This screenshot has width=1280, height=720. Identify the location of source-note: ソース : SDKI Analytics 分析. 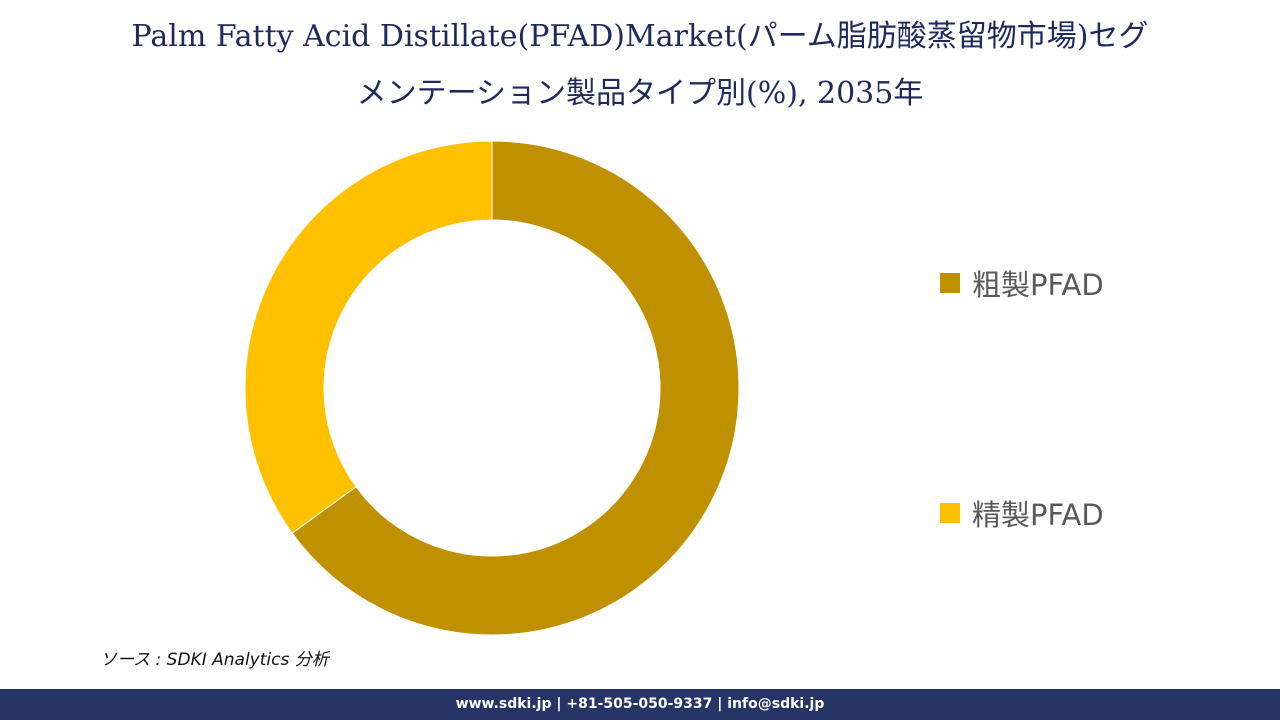
(214, 660).